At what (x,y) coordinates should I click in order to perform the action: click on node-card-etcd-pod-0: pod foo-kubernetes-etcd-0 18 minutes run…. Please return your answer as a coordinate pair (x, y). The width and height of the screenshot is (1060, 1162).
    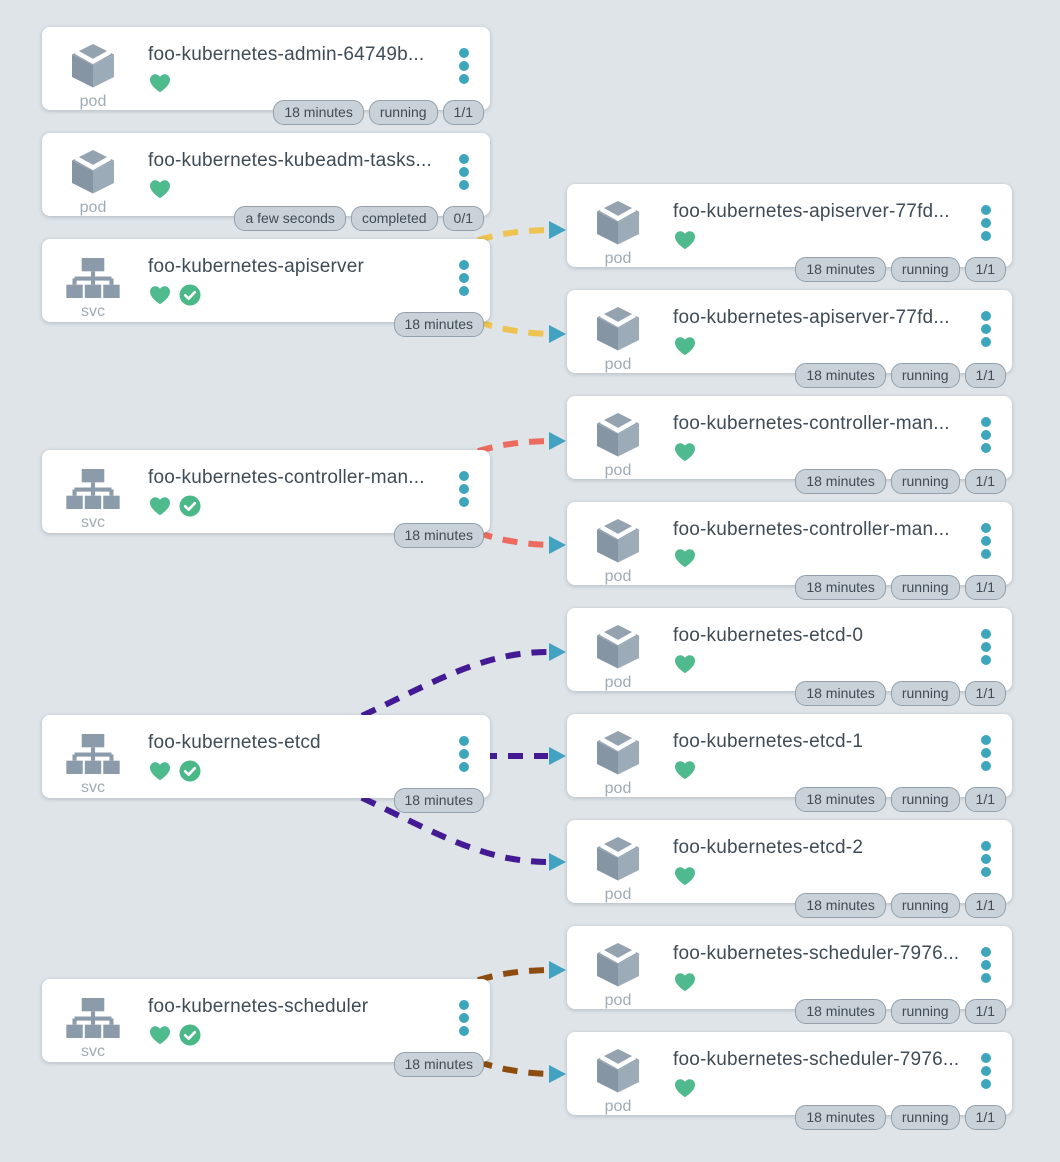
    Looking at the image, I should click on (789, 657).